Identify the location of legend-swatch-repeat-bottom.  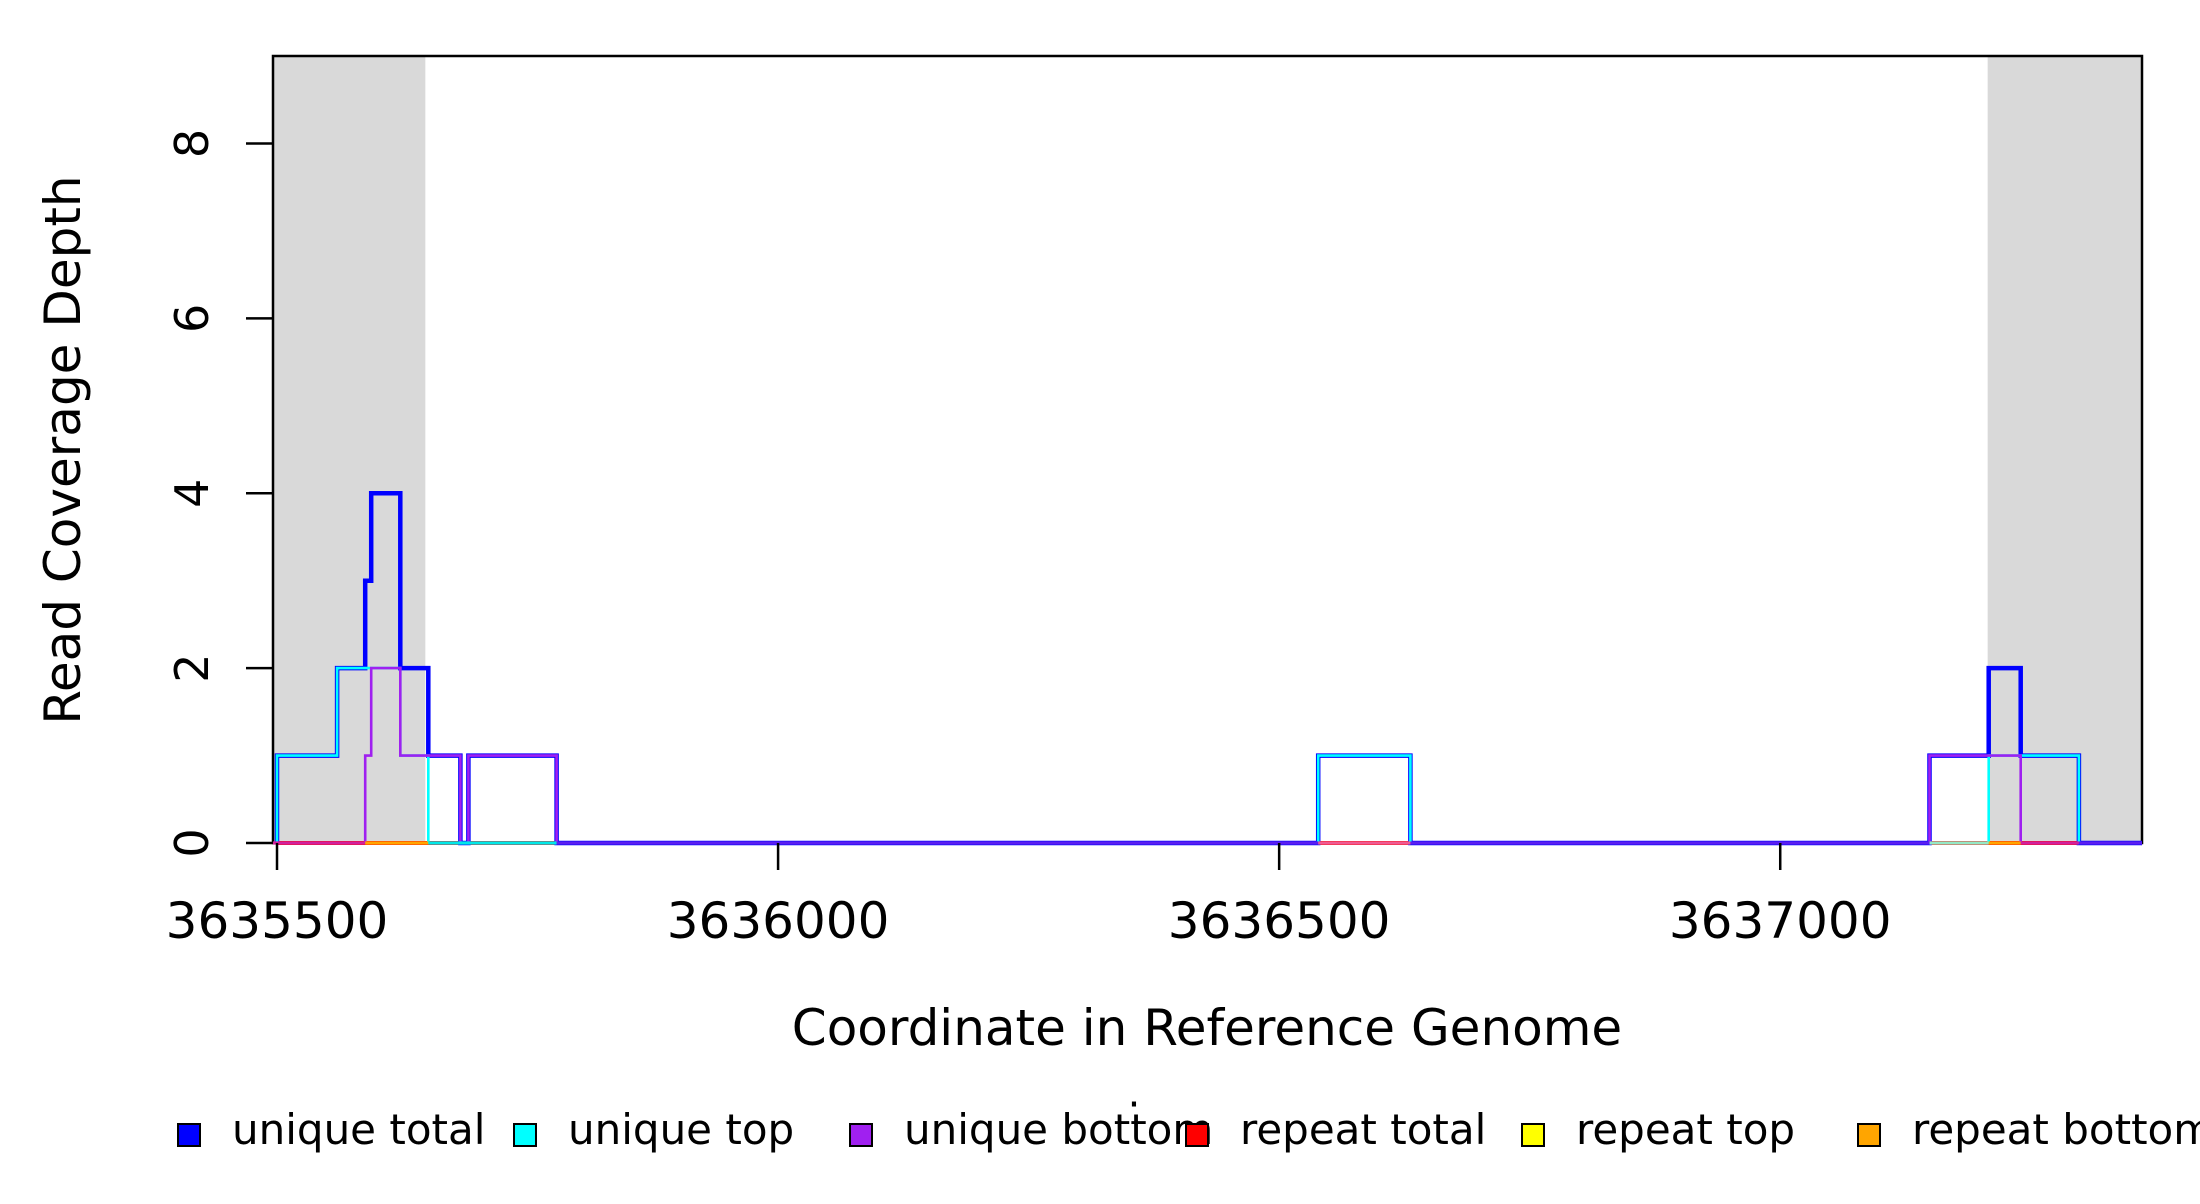
(1869, 1135).